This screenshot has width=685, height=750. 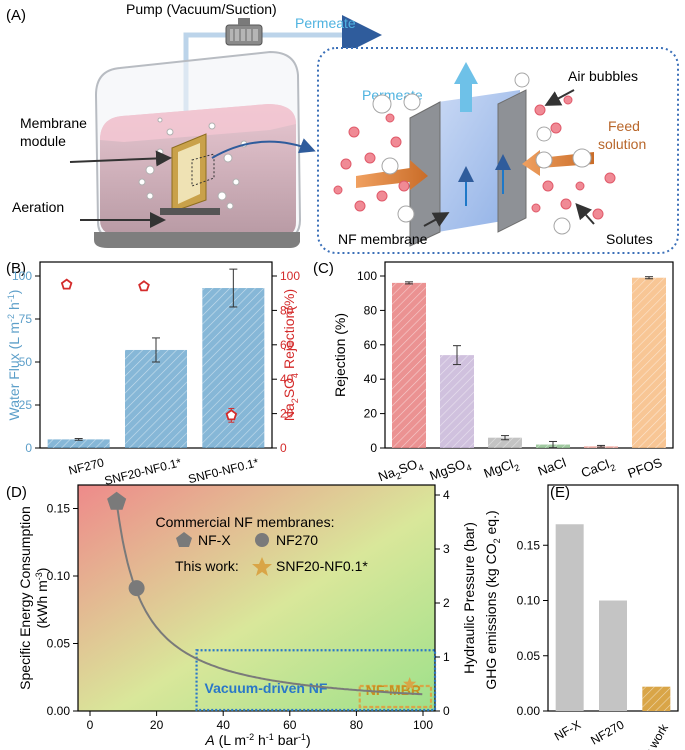 I want to click on panel-d-points, so click(x=262, y=590).